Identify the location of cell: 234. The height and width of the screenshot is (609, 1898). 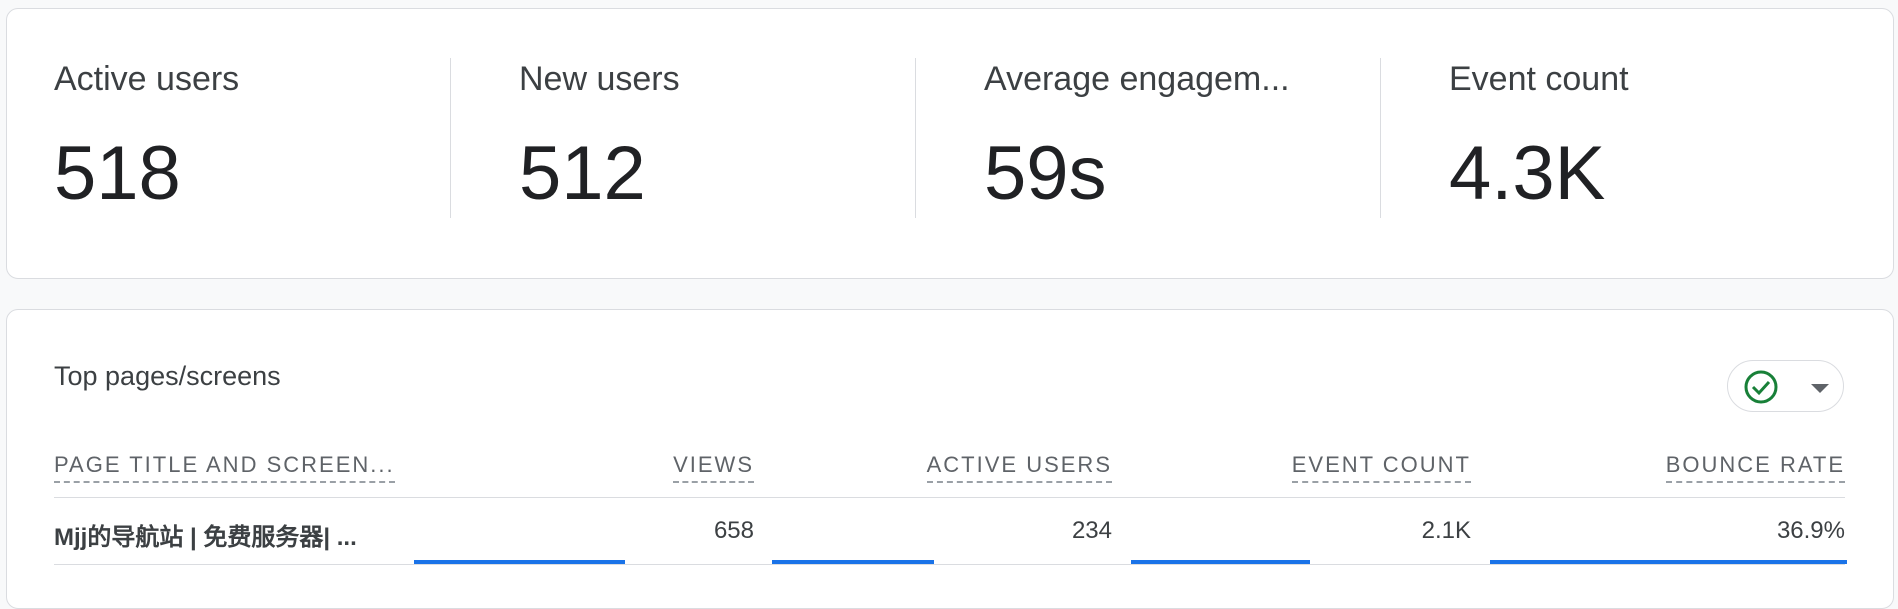
(1091, 530).